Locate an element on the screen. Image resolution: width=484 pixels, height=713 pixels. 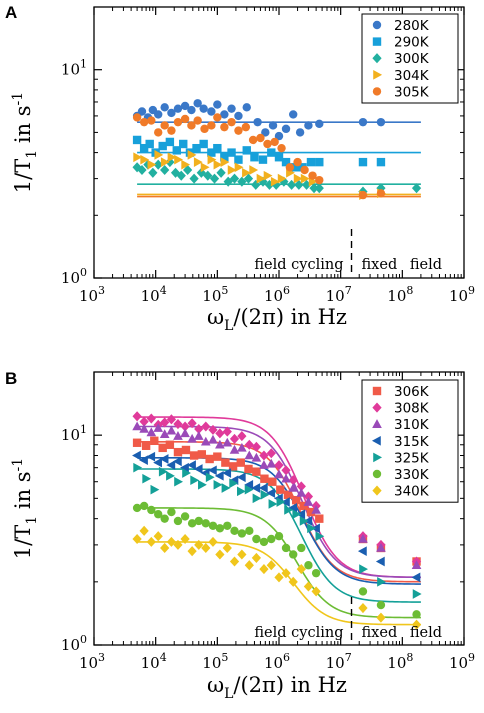
y-tick-exponent: 0 is located at coordinates (83, 272).